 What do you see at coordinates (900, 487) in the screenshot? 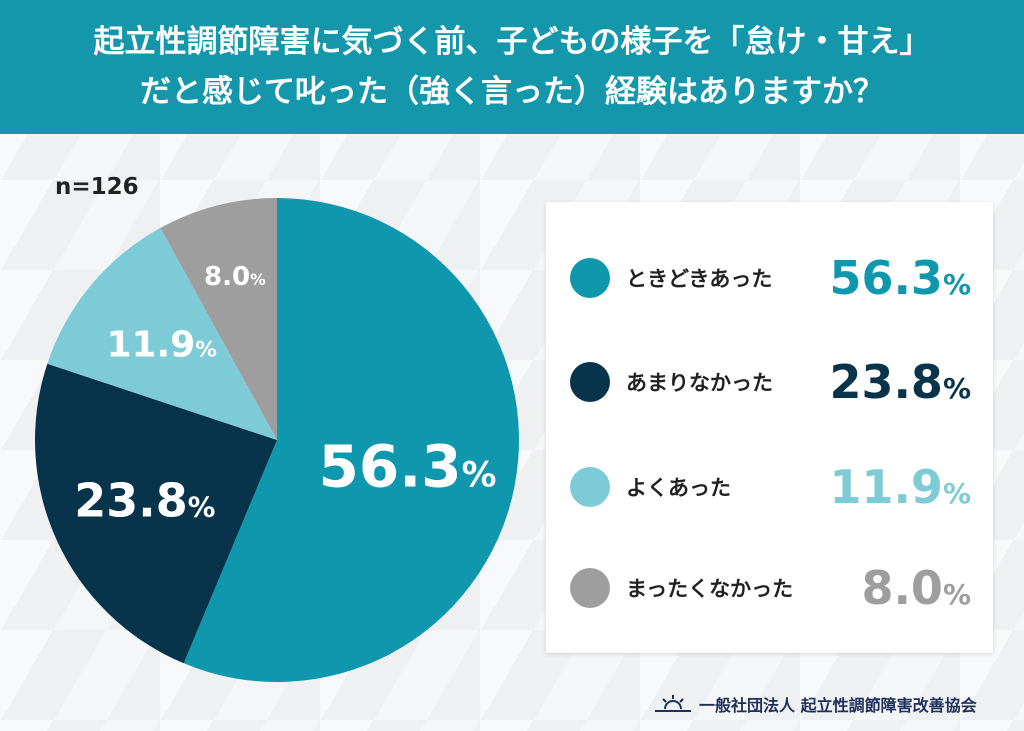
I see `legend-value: 11.9%` at bounding box center [900, 487].